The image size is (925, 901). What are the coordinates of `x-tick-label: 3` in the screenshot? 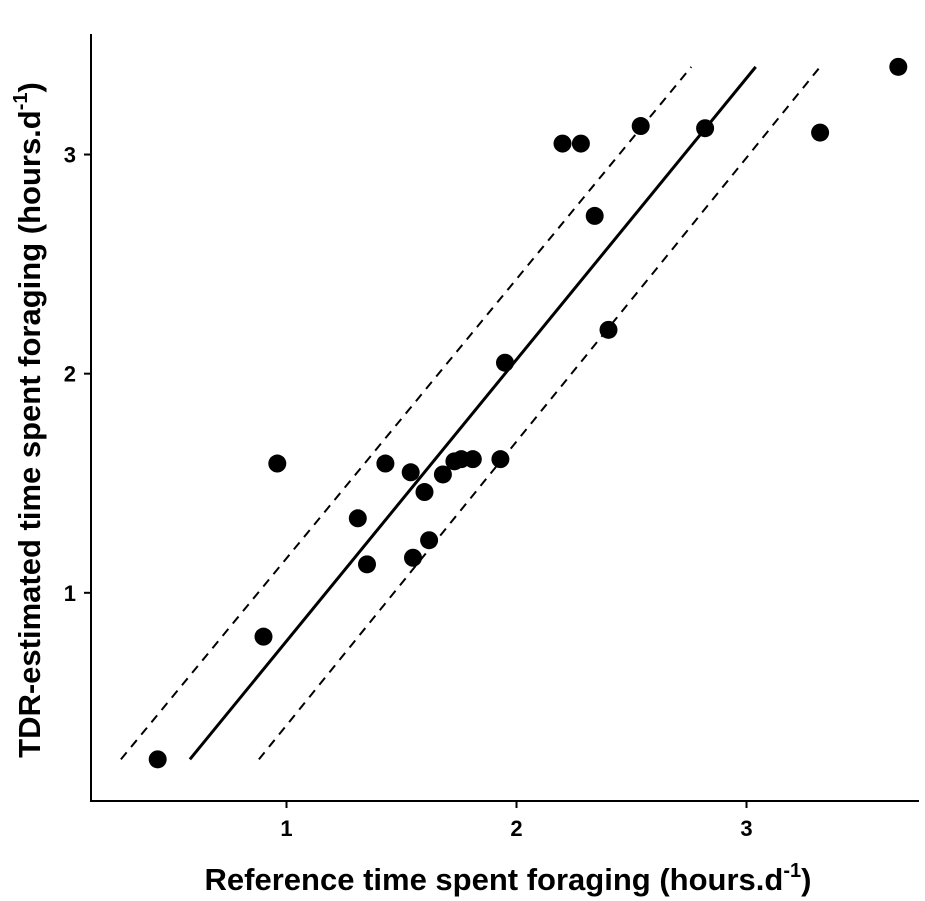 It's located at (746, 828).